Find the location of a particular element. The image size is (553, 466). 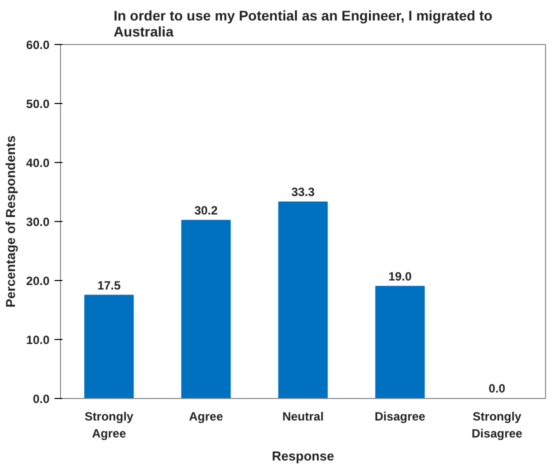

y-tick-label: 0.0 is located at coordinates (41, 399).